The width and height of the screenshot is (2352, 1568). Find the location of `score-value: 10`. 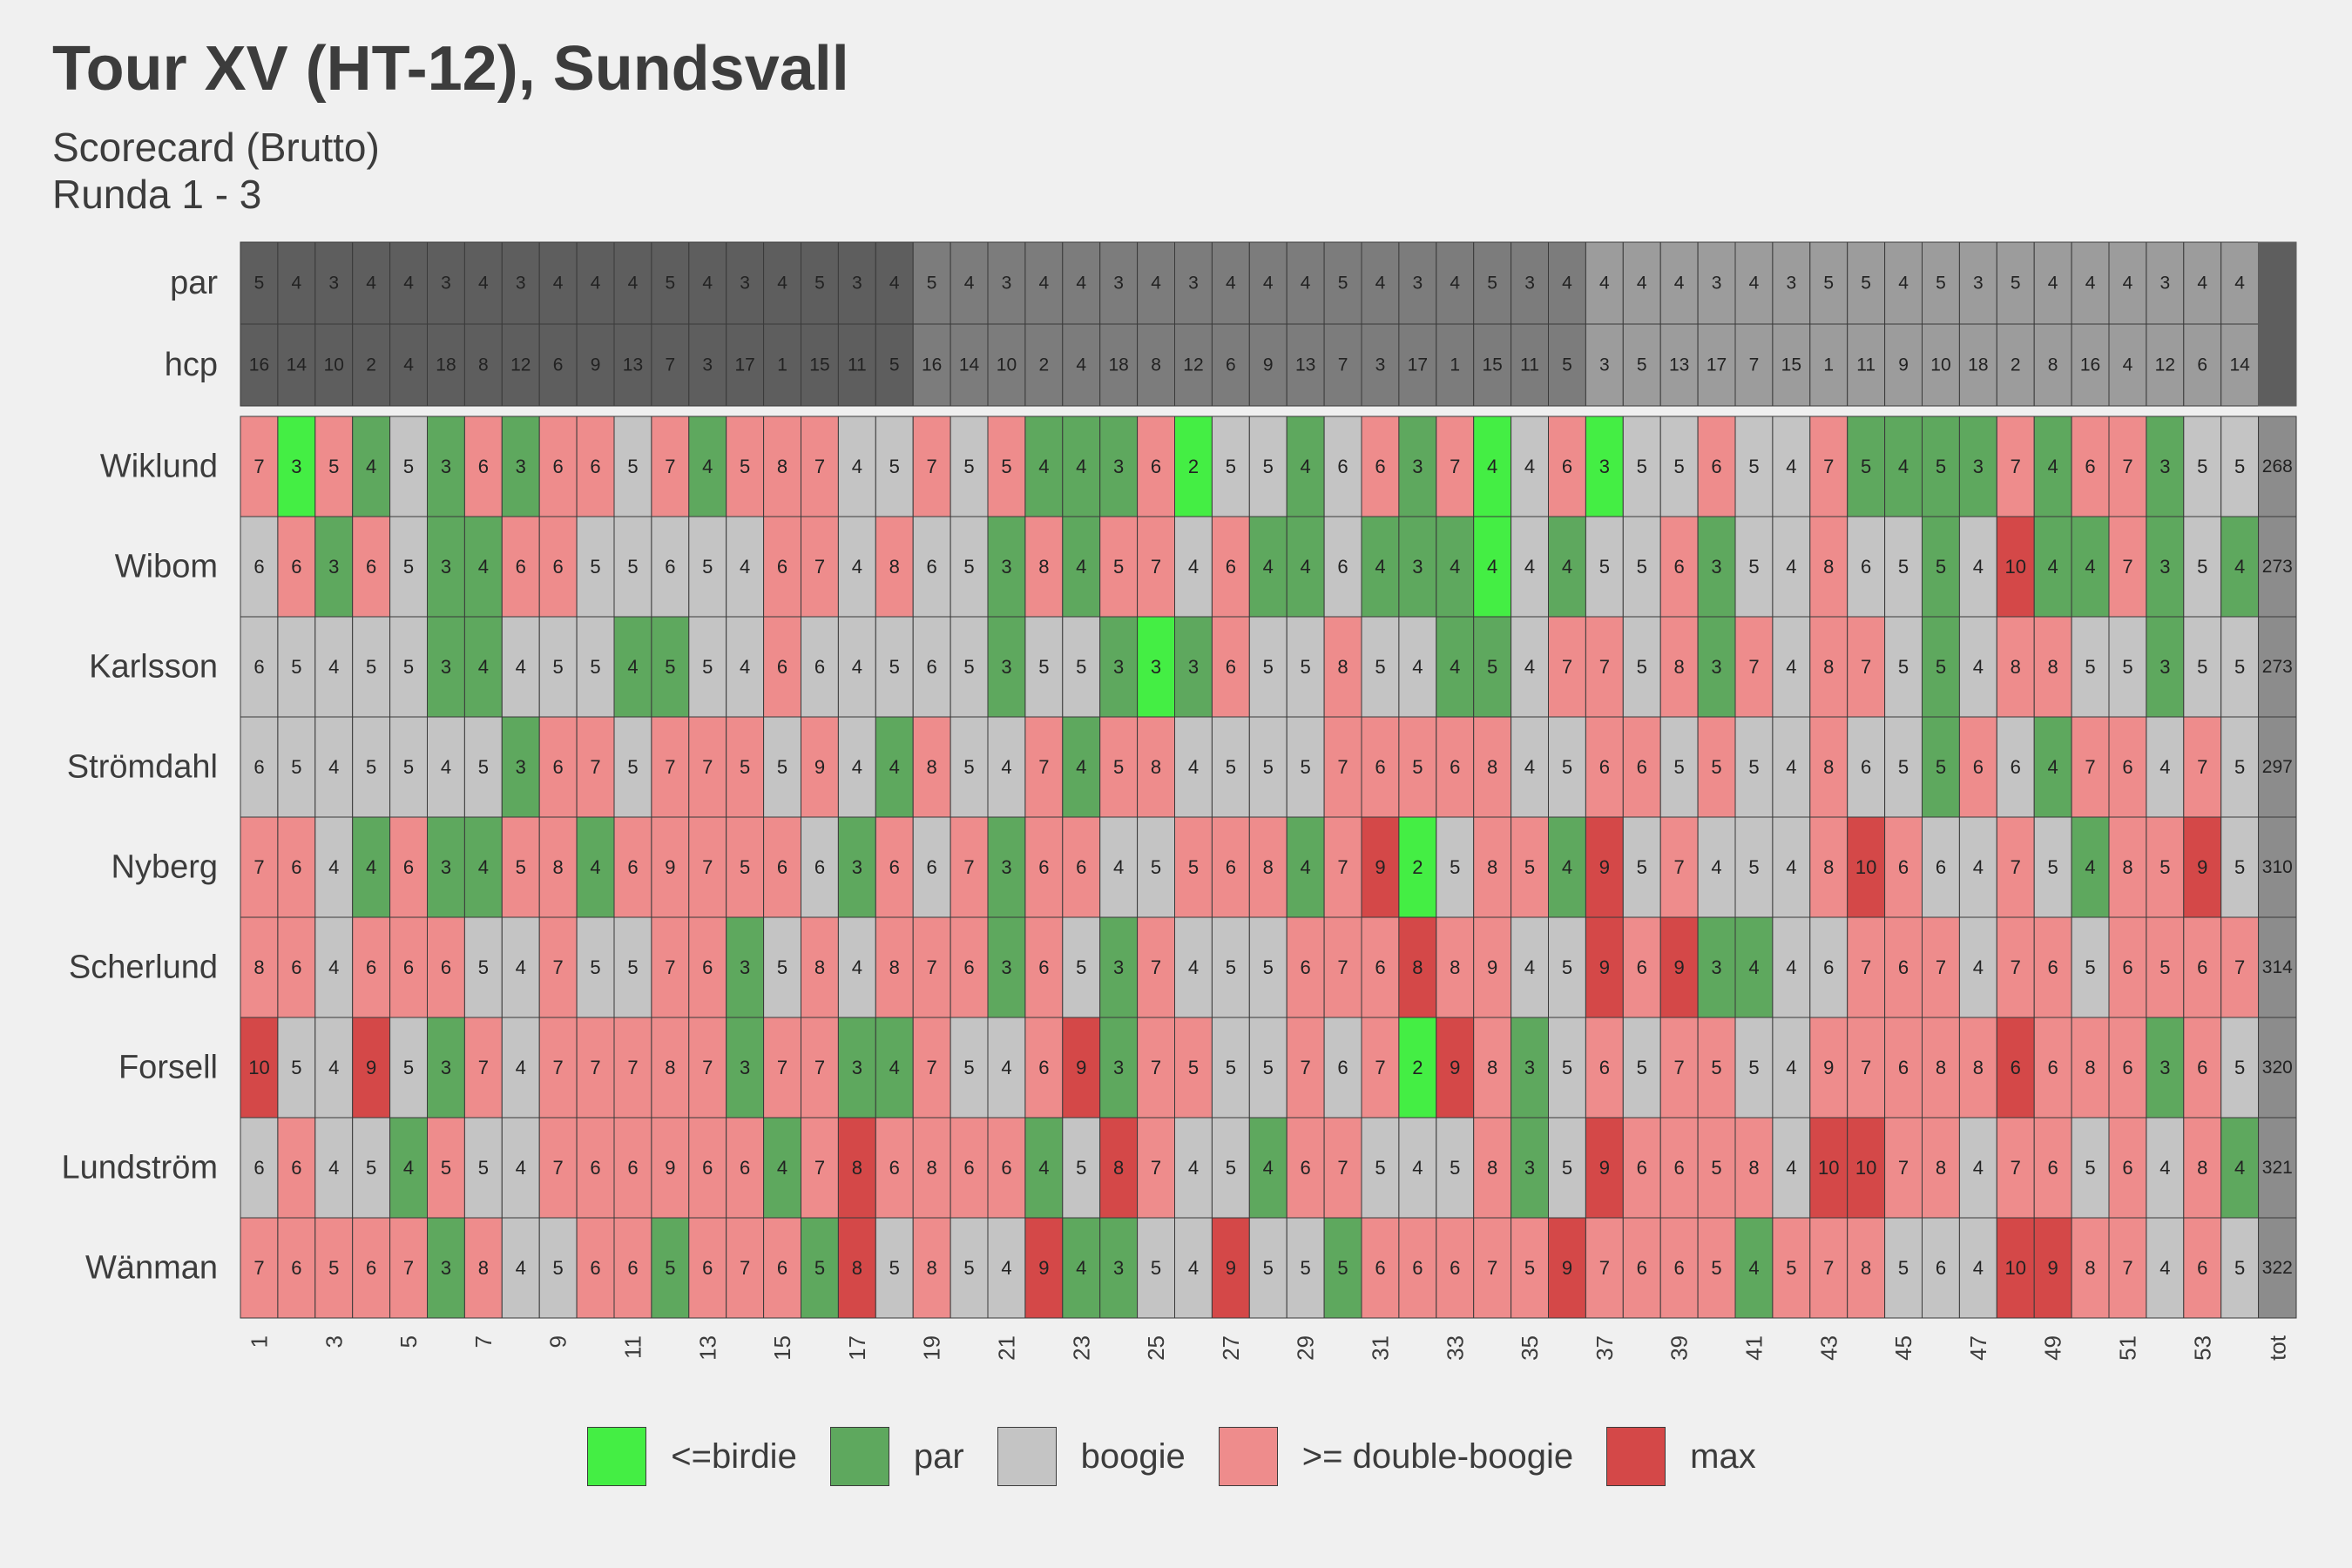

score-value: 10 is located at coordinates (258, 1067).